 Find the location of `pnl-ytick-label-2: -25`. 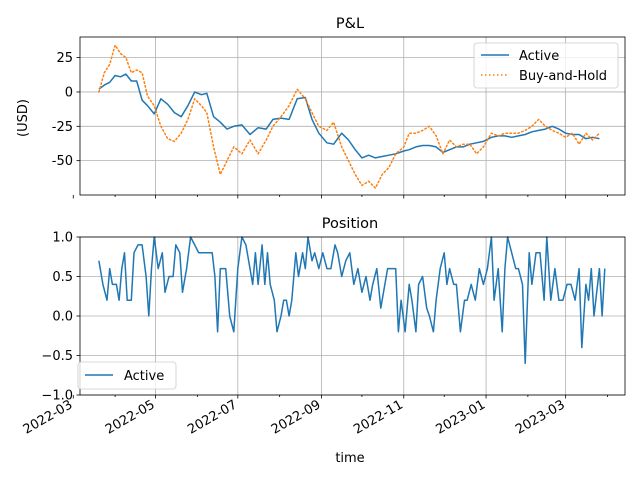

pnl-ytick-label-2: -25 is located at coordinates (62, 127).